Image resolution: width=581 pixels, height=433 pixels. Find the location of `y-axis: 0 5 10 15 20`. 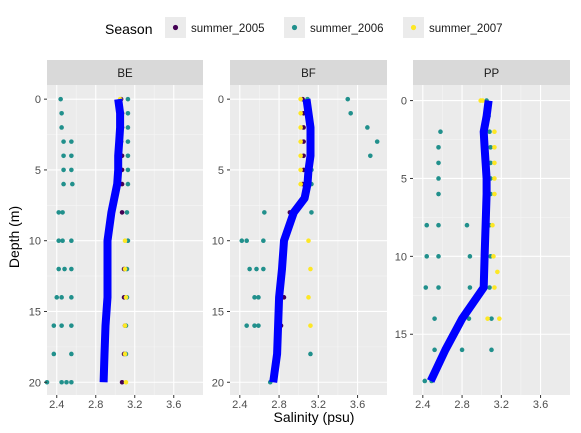

y-axis: 0 5 10 15 20 is located at coordinates (38, 241).